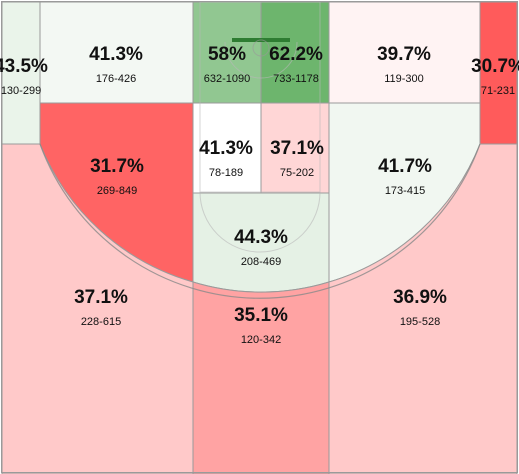 The image size is (519, 474). Describe the element at coordinates (405, 191) in the screenshot. I see `zone-attempts-label: 173-415` at that location.